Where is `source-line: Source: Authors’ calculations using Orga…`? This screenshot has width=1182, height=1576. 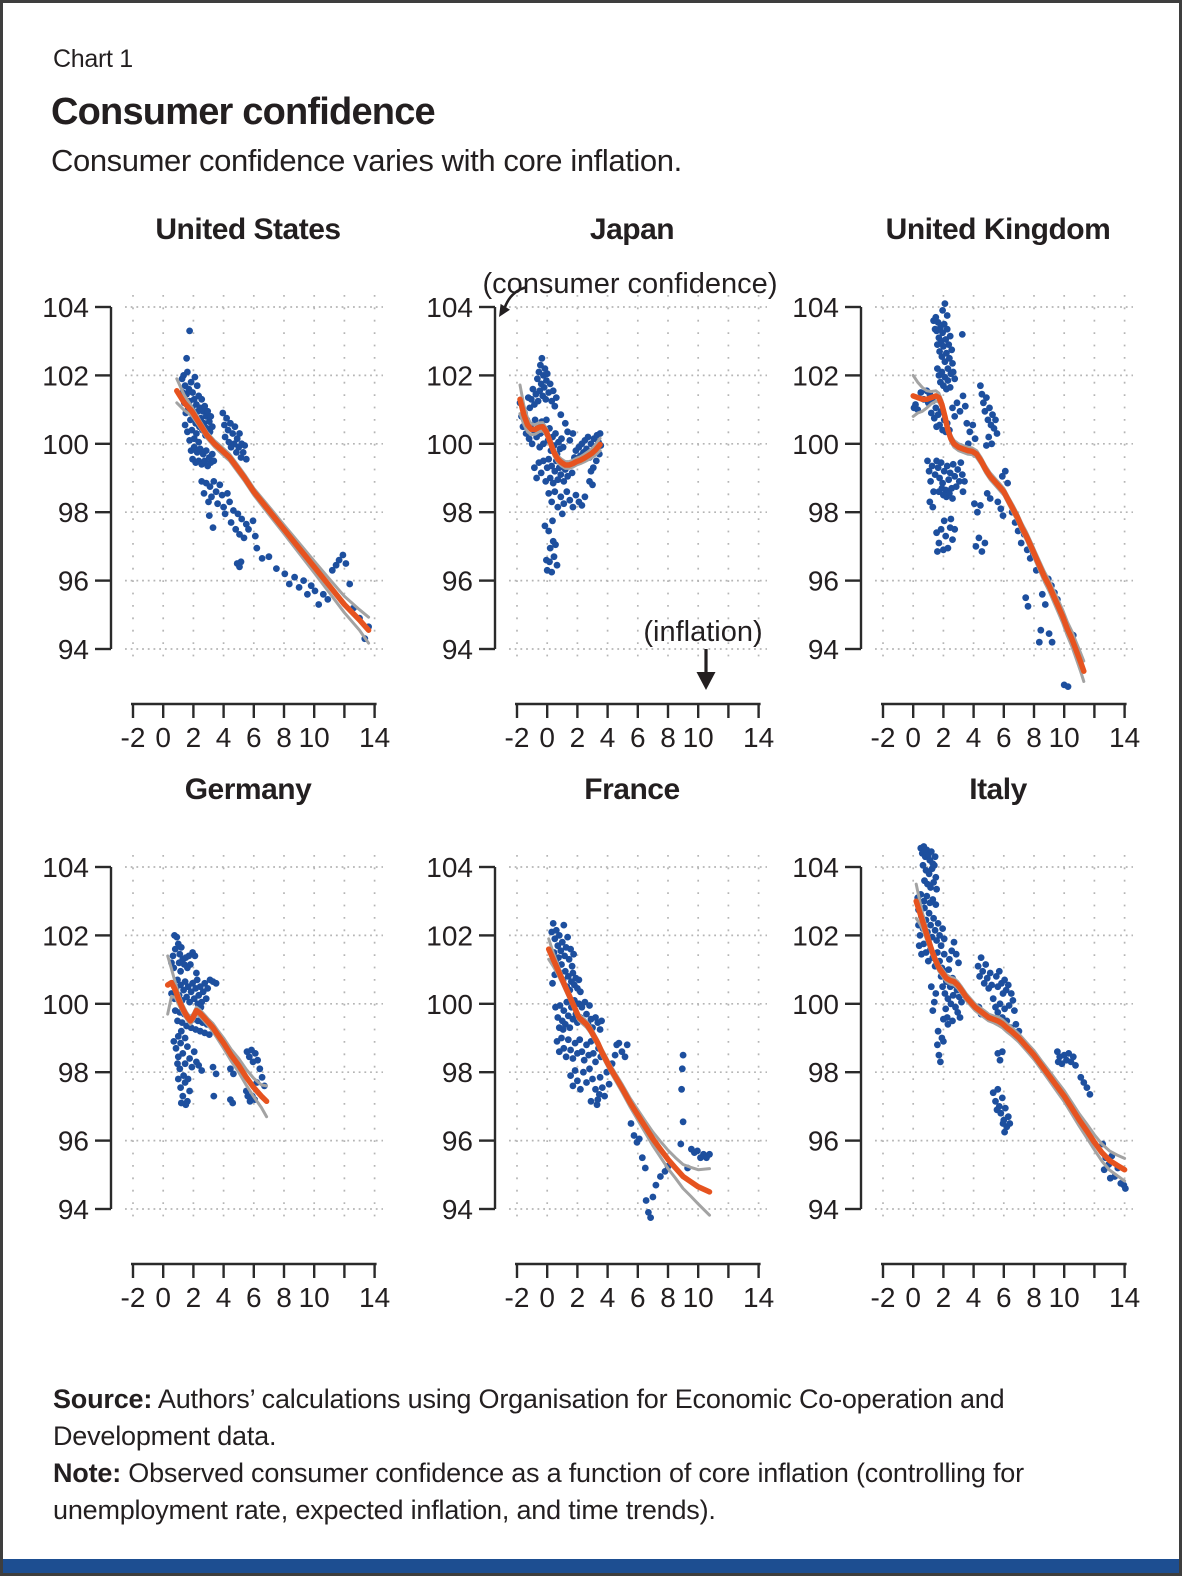 source-line: Source: Authors’ calculations using Orga… is located at coordinates (575, 1418).